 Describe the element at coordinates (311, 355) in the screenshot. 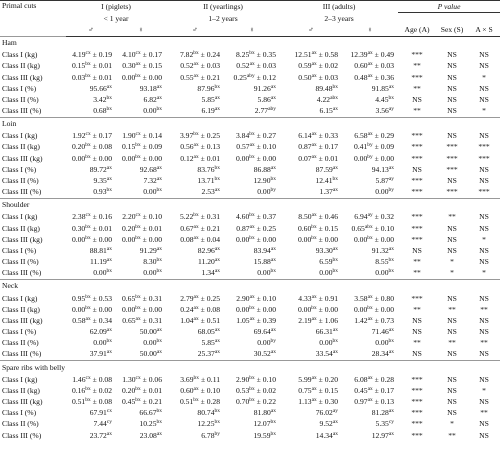

I see `value-cell: 33.54ax` at that location.